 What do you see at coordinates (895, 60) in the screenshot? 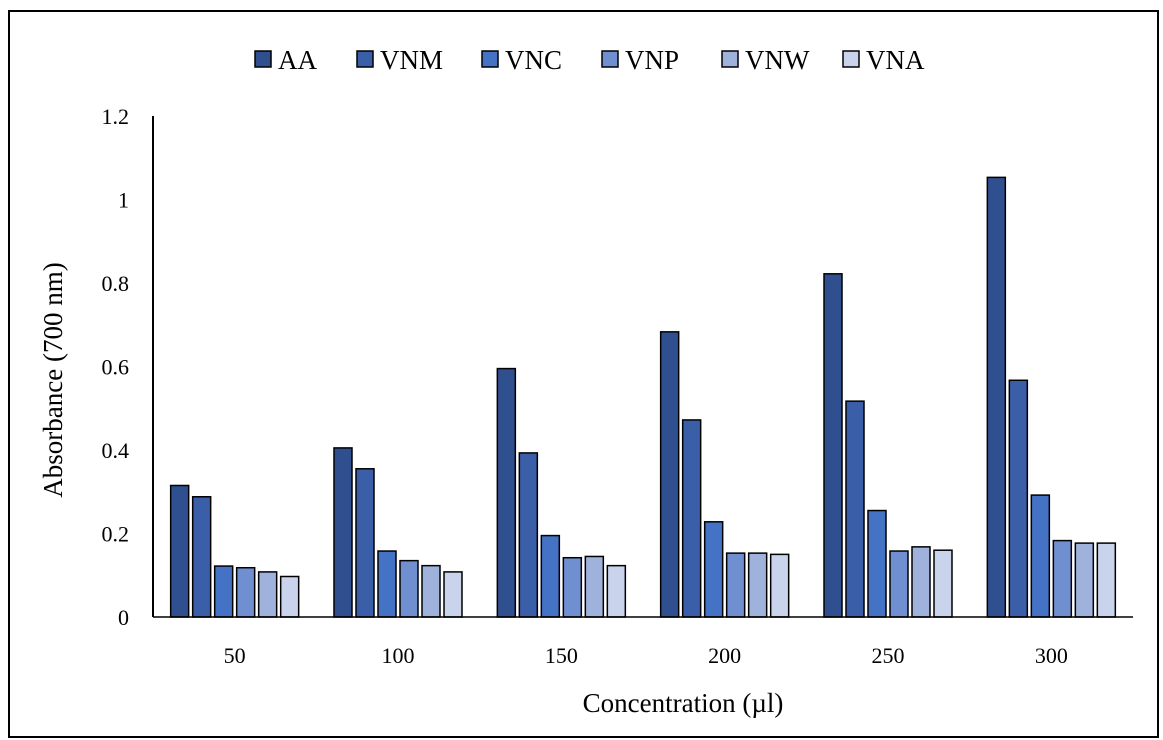
I see `legend-label-vna: VNA` at bounding box center [895, 60].